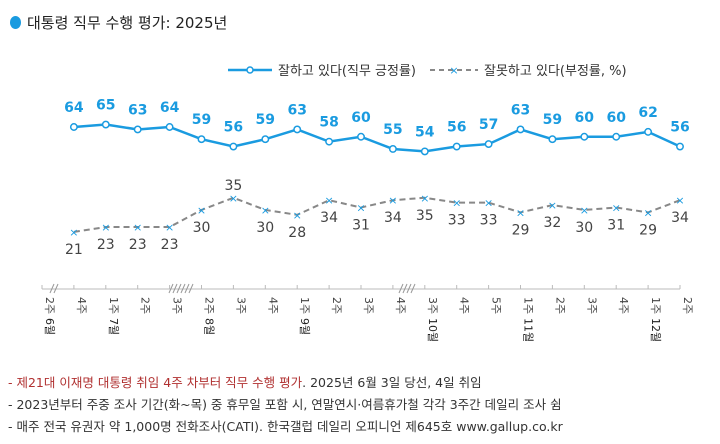  I want to click on disapprove-data-label: 28, so click(297, 233).